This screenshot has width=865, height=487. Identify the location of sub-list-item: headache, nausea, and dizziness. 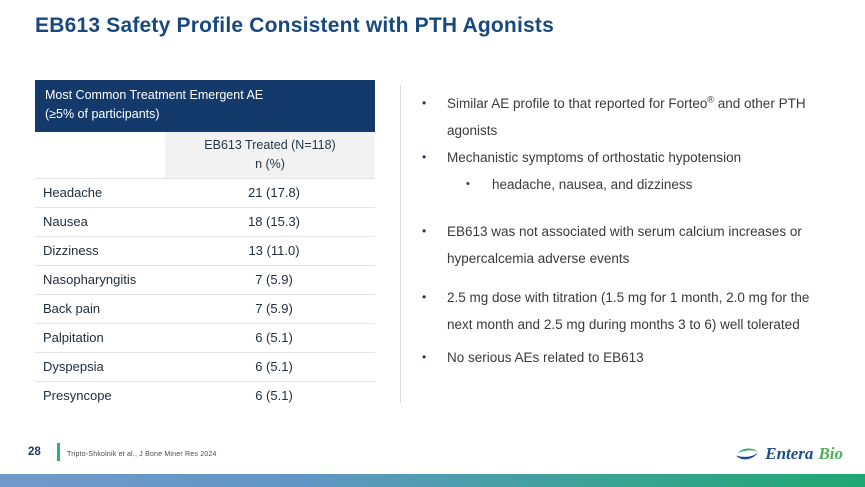
(619, 184).